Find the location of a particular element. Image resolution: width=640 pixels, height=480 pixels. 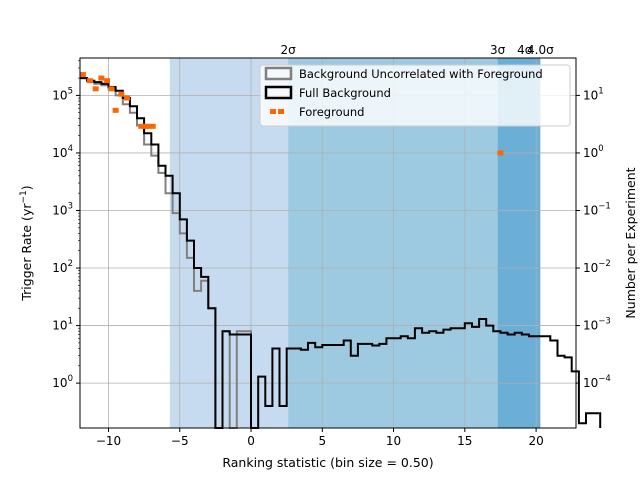

x-axis-ticks: −10 −5 0 5 10 15 20 is located at coordinates (320, 438).